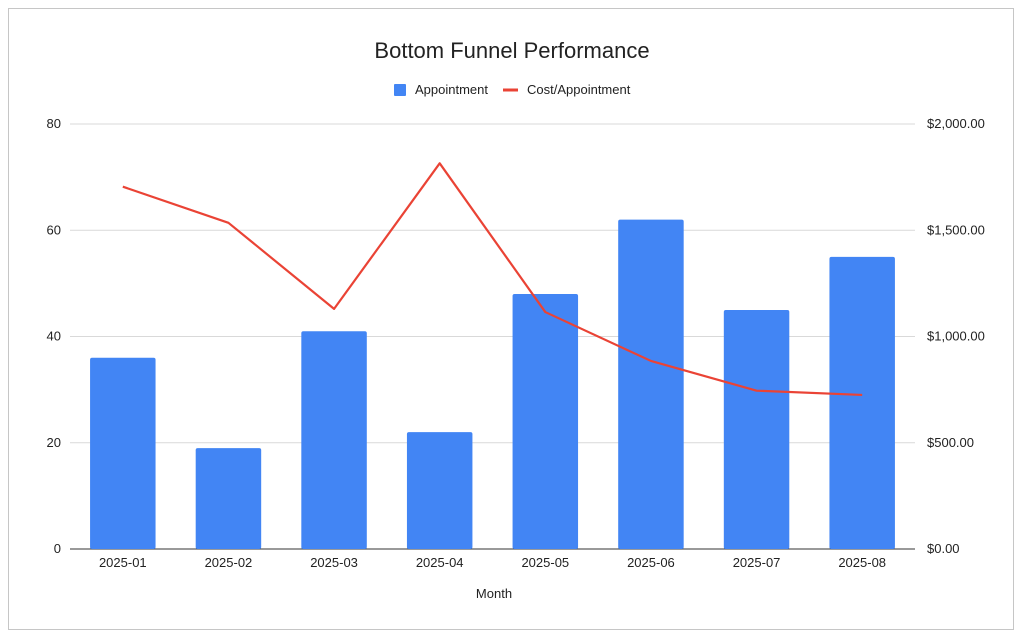 This screenshot has width=1024, height=640. What do you see at coordinates (862, 562) in the screenshot?
I see `x-tick-label: 2025-08` at bounding box center [862, 562].